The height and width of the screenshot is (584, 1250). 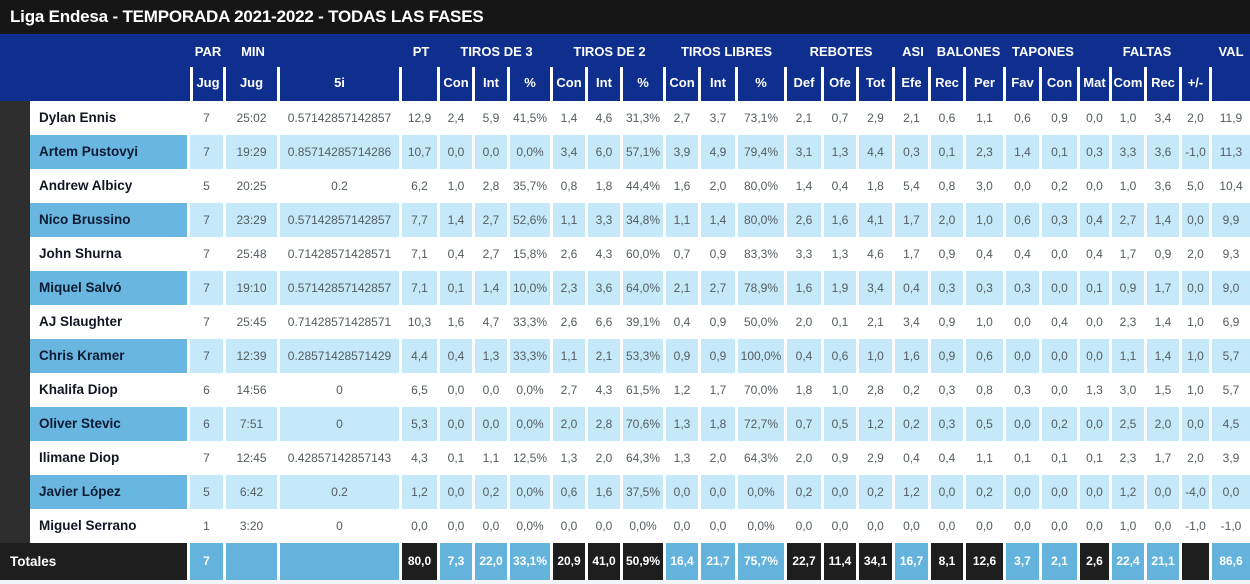 What do you see at coordinates (1197, 492) in the screenshot?
I see `stat-cell: -4,0` at bounding box center [1197, 492].